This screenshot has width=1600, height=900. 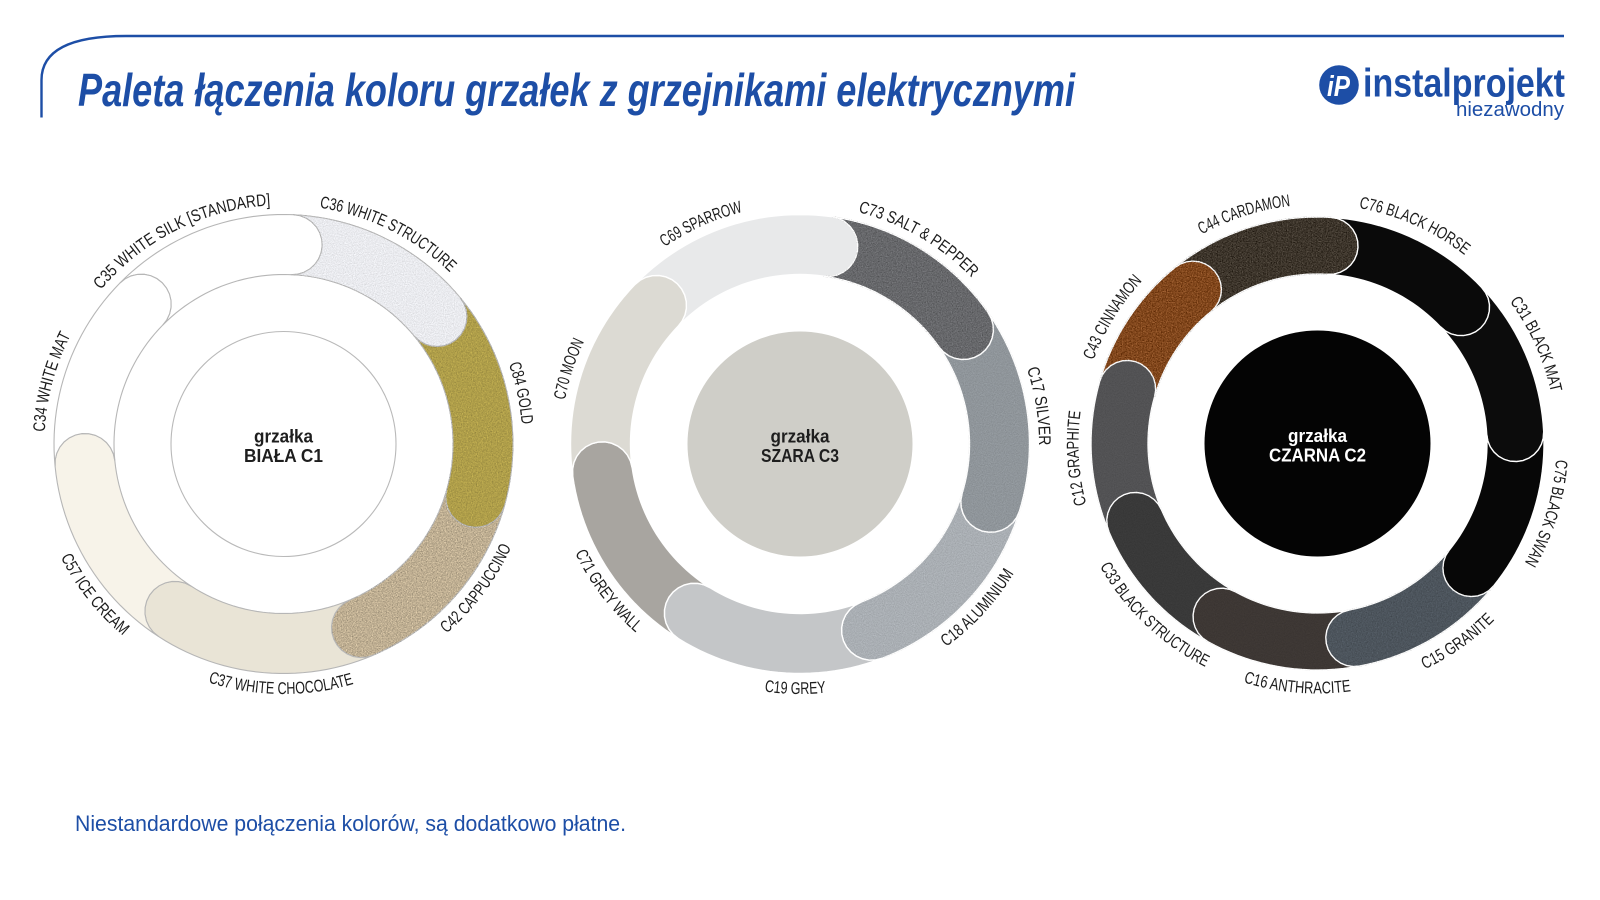 I want to click on svg-text: C19 GREY, so click(x=795, y=687).